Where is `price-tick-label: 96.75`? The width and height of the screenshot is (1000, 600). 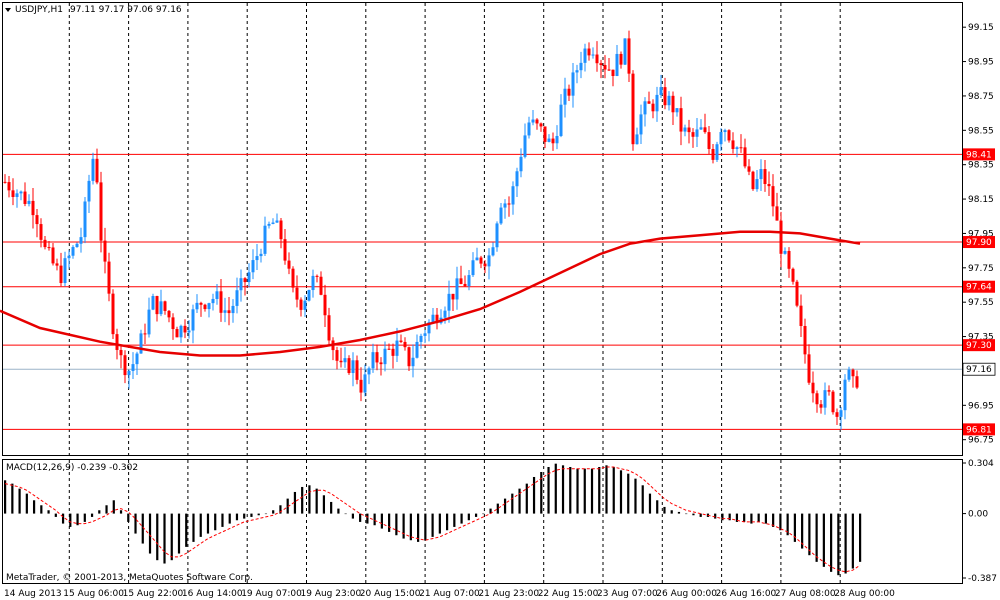 price-tick-label: 96.75 is located at coordinates (981, 441).